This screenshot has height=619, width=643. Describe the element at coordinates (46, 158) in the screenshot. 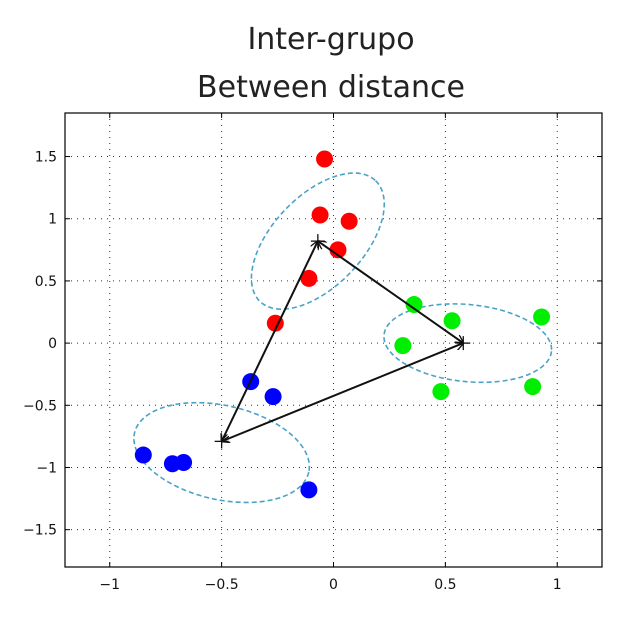

I see `y-tick-label: 1.5` at that location.